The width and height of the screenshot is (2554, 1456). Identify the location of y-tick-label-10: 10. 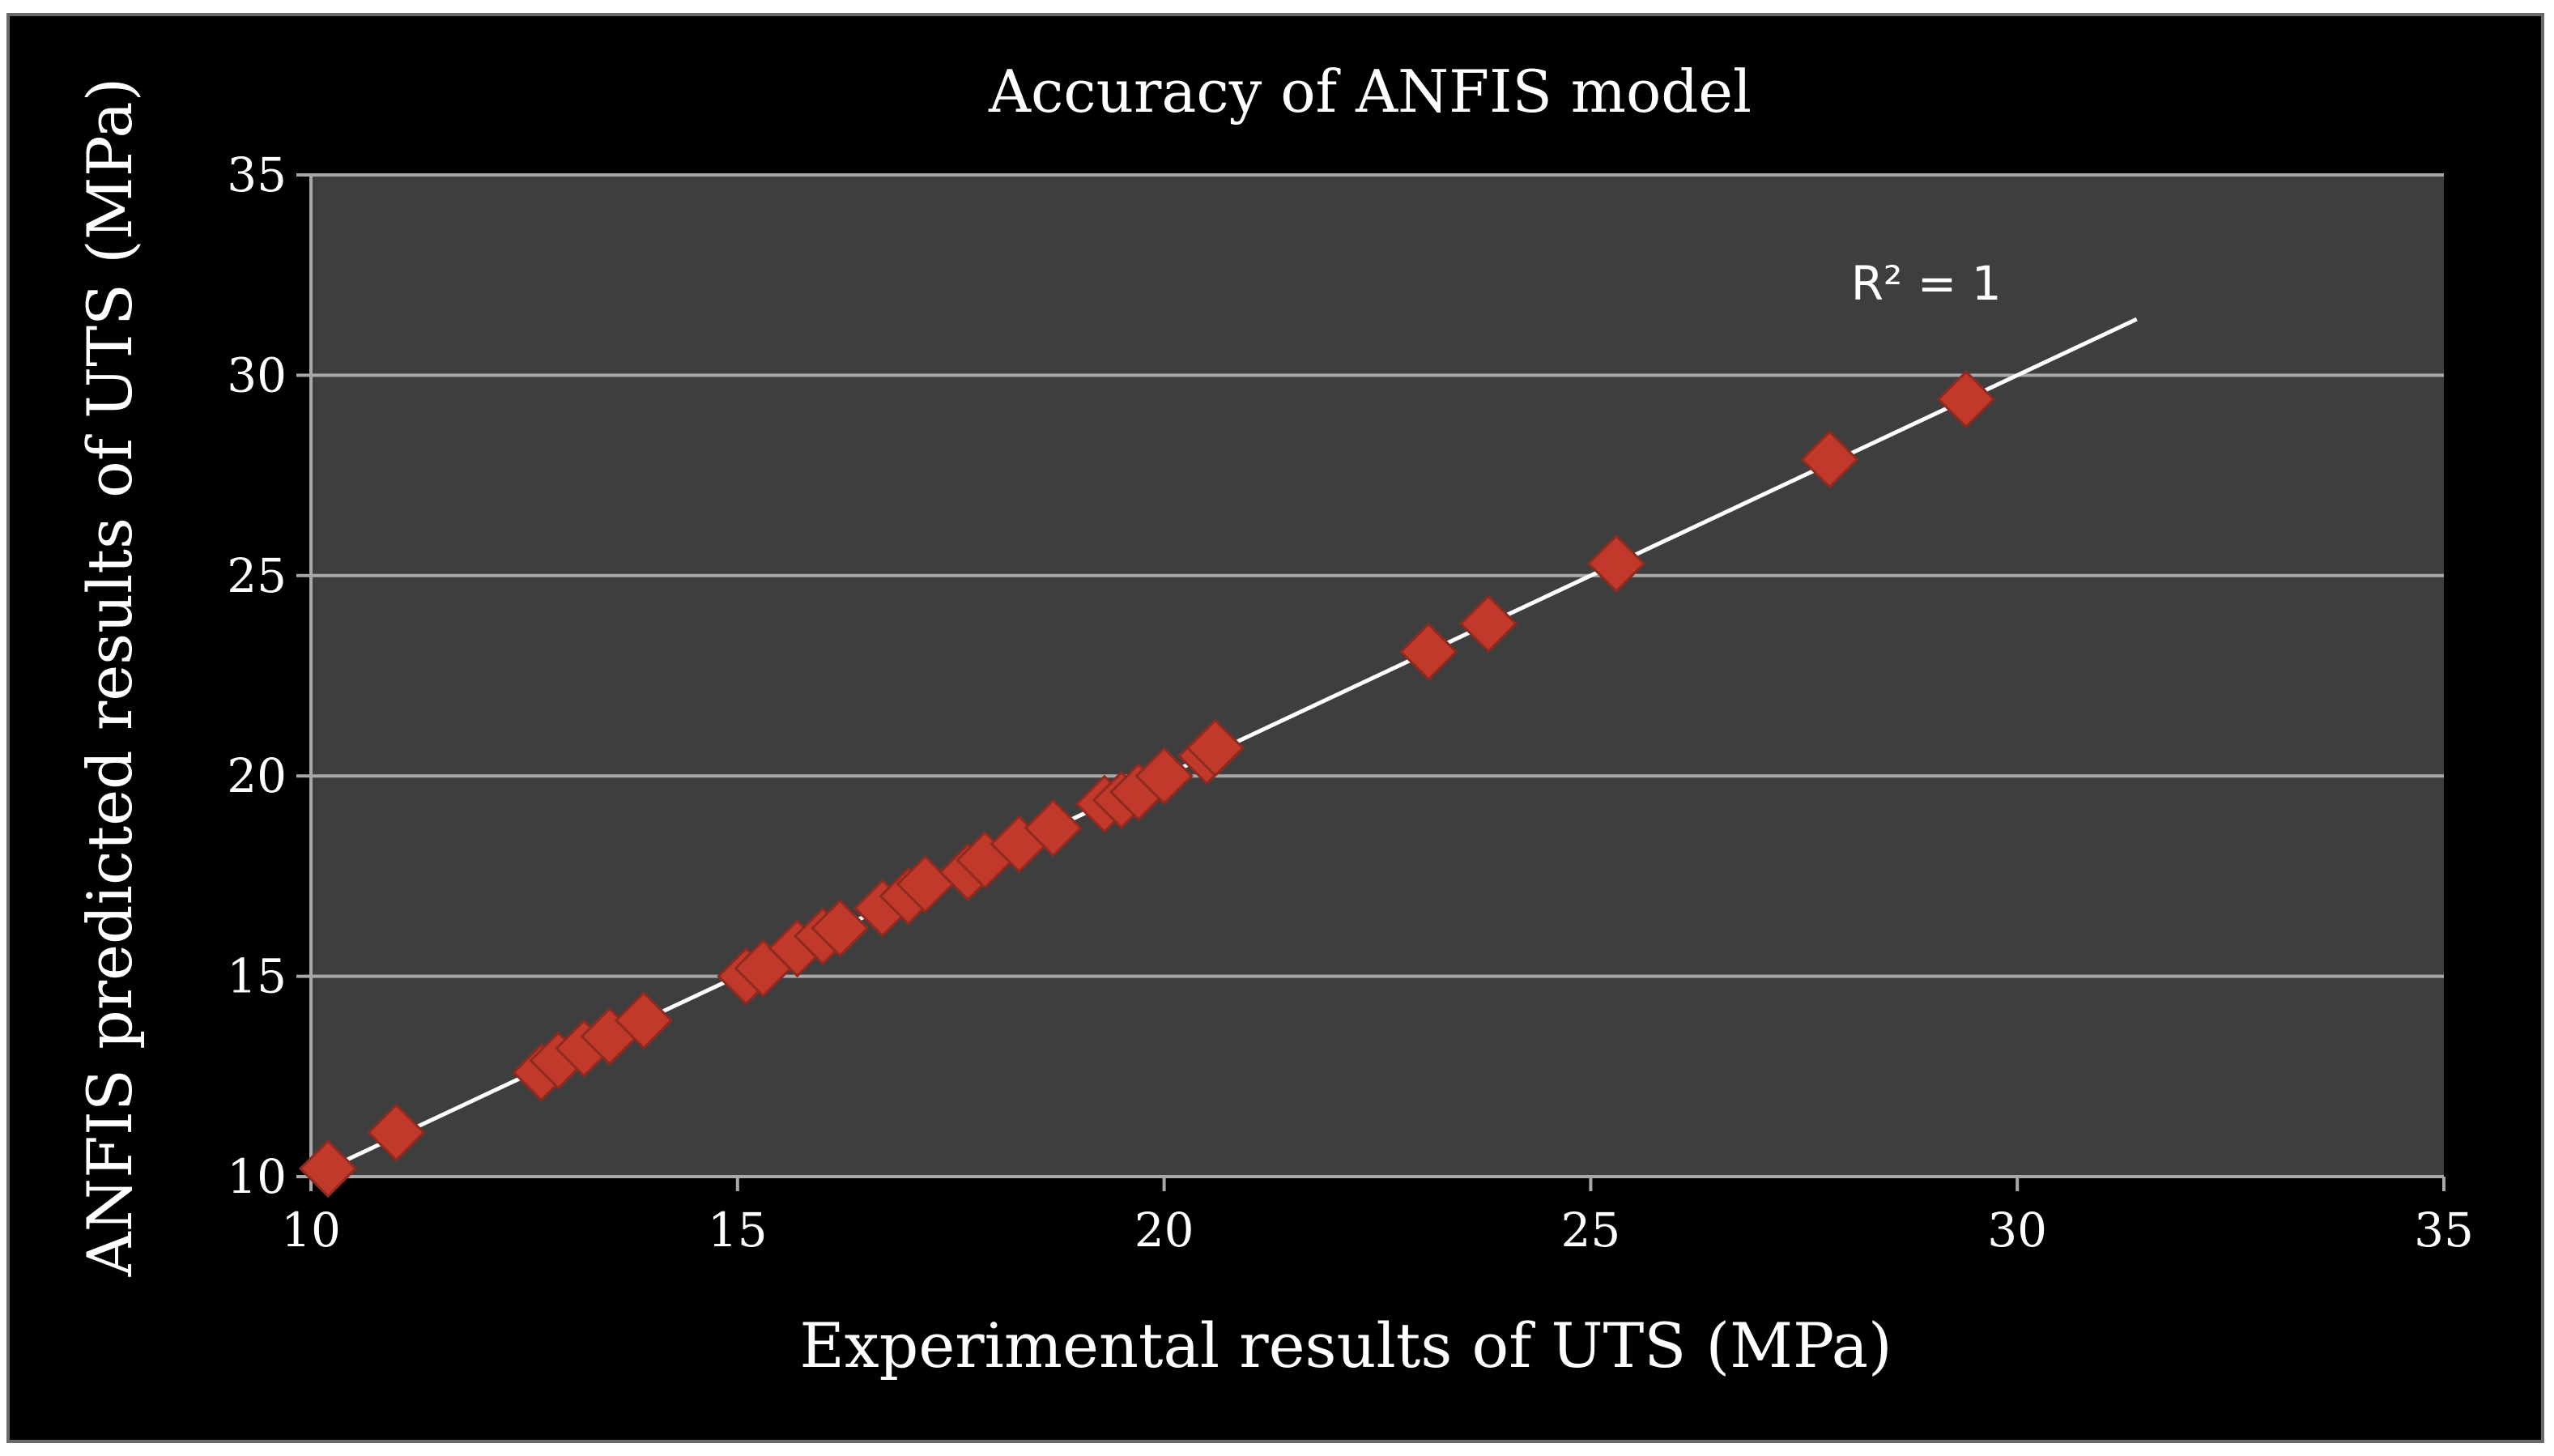
(257, 1176).